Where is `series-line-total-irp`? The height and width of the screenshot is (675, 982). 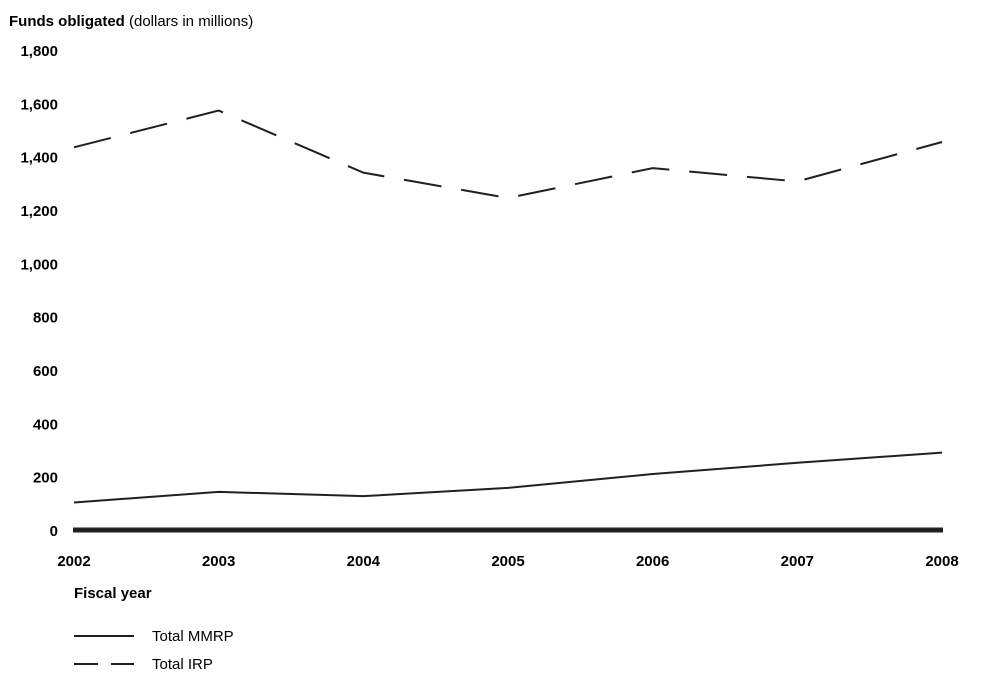 series-line-total-irp is located at coordinates (508, 154).